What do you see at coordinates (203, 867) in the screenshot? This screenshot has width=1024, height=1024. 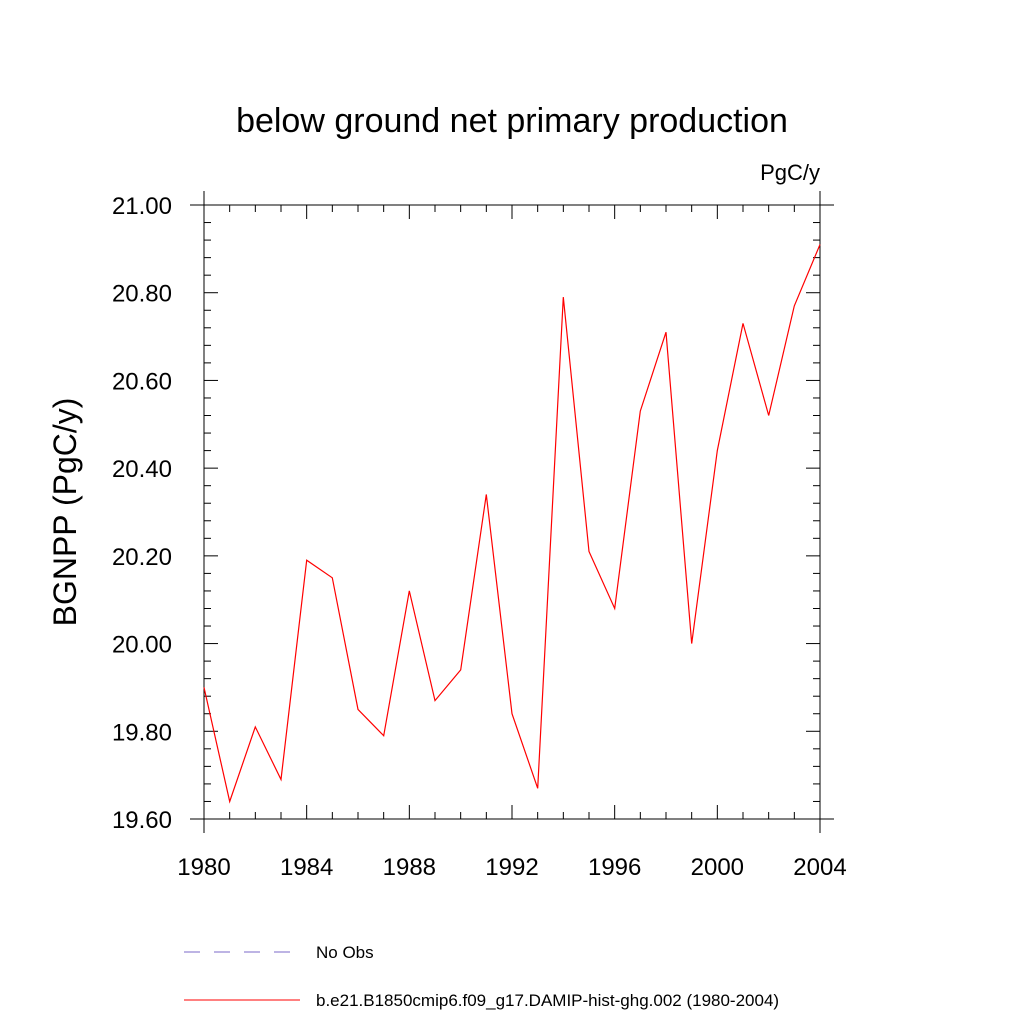 I see `x-tick-label: 1980` at bounding box center [203, 867].